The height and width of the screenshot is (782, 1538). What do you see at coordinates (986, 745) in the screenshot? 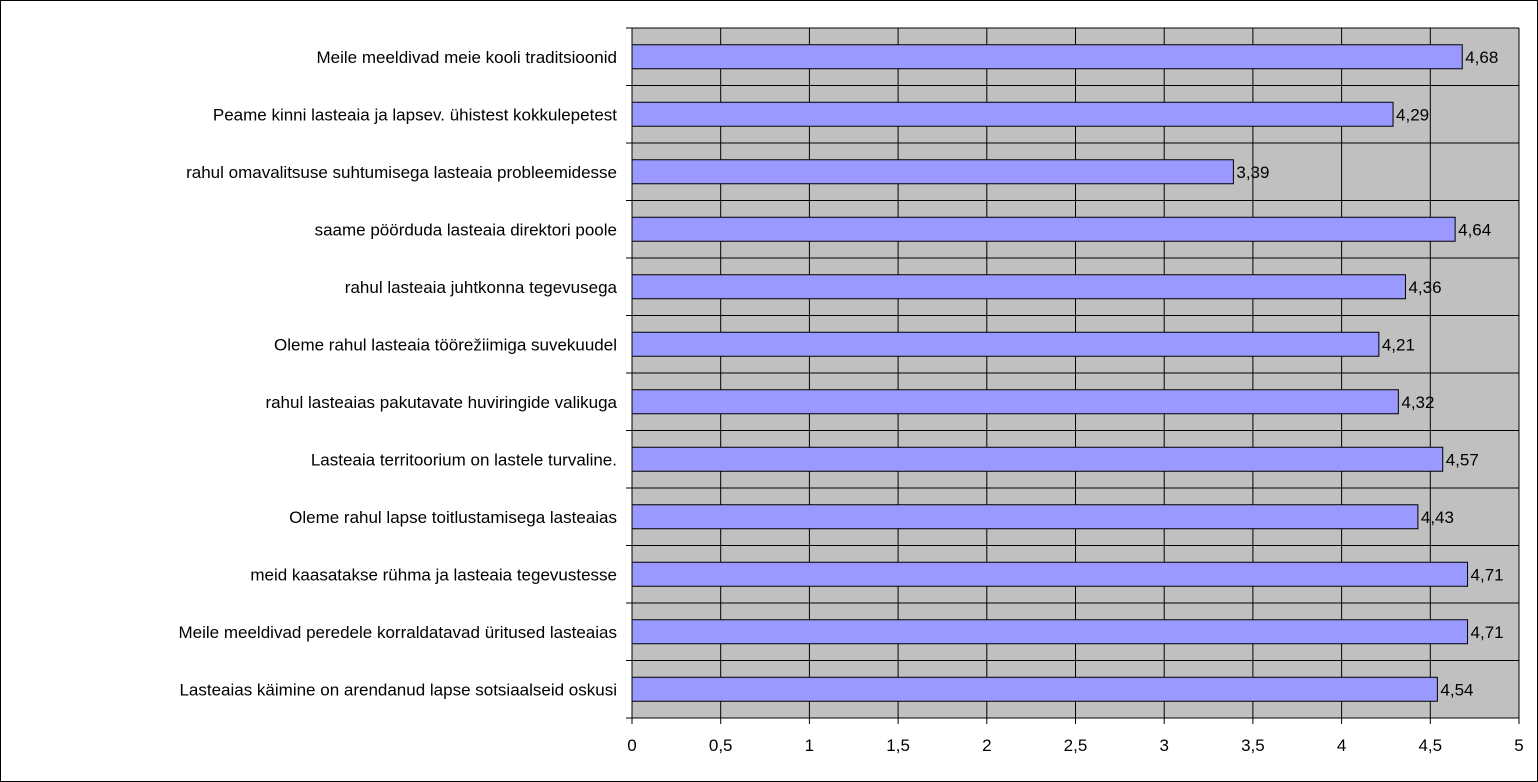
I see `x-tick-label: 2` at bounding box center [986, 745].